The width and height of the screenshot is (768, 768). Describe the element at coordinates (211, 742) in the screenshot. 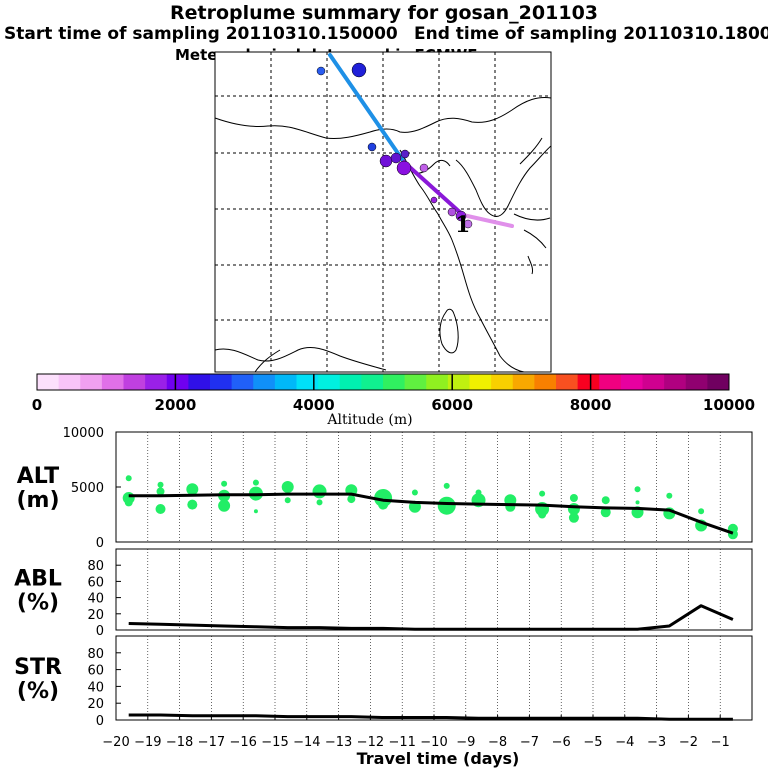

I see `x-tick-label: −17` at that location.